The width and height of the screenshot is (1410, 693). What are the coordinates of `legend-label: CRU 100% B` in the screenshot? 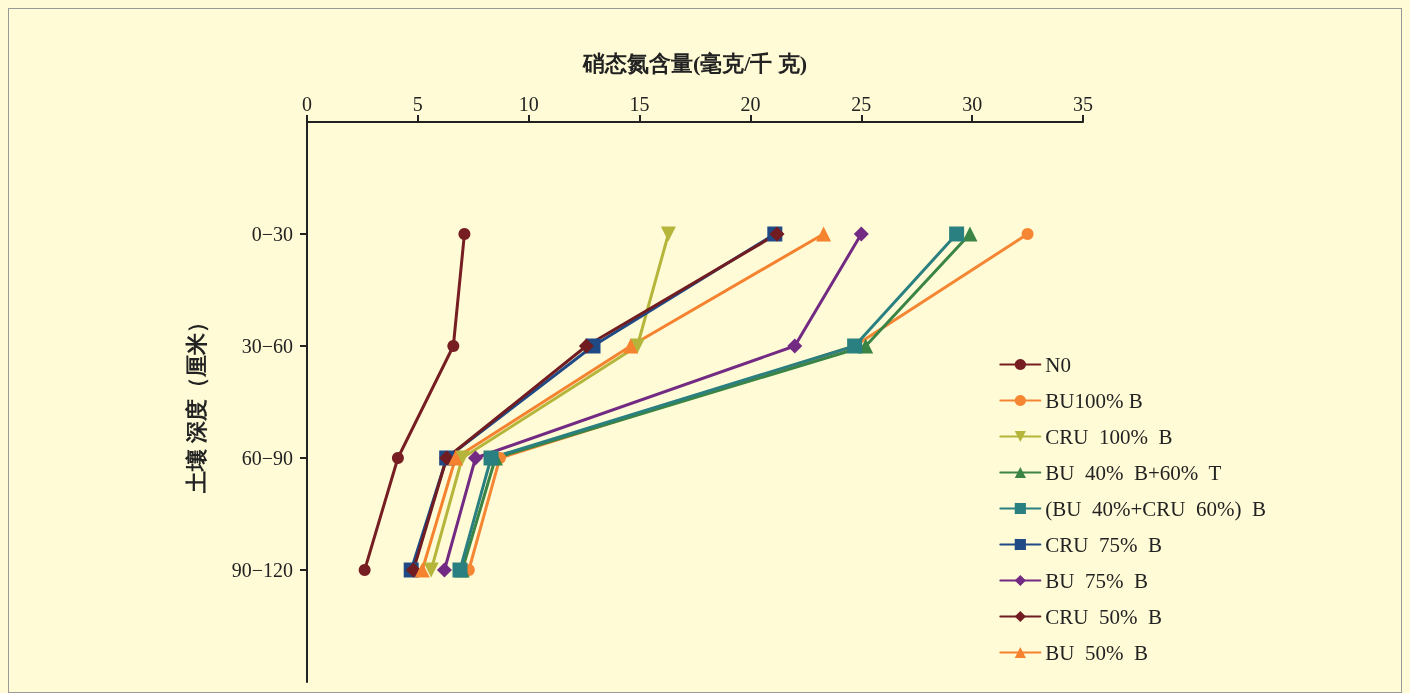 It's located at (1109, 436).